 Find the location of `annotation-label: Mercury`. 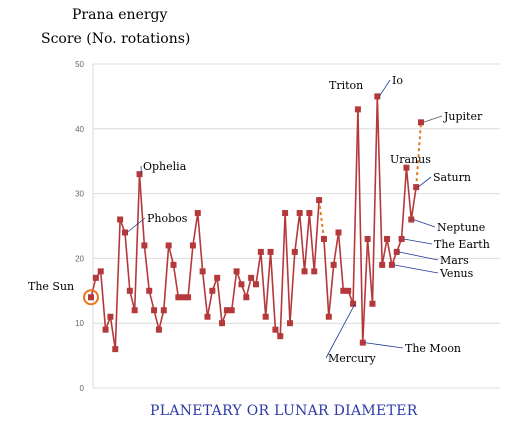

annotation-label: Mercury is located at coordinates (352, 358).